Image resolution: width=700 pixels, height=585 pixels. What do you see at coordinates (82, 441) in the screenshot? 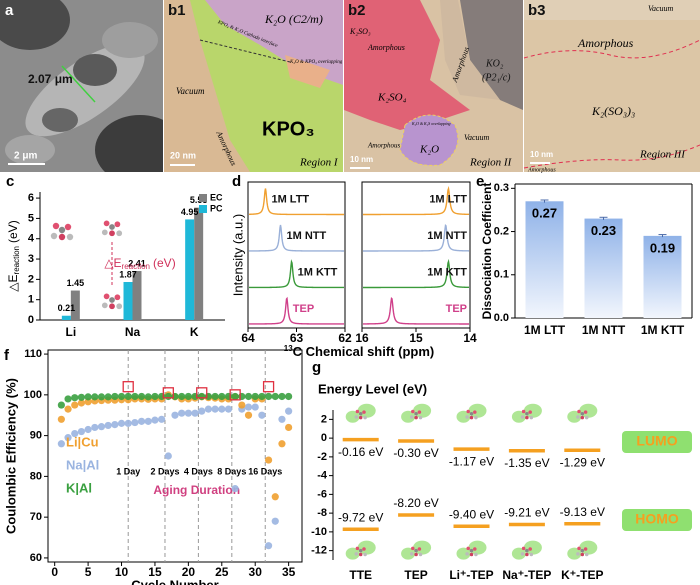
I see `legend-label: Li|Cu` at bounding box center [82, 441].